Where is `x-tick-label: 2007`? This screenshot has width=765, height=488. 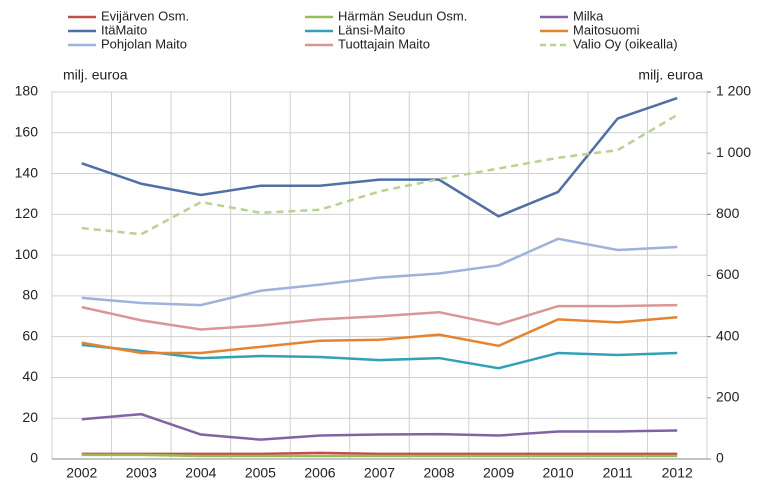 x-tick-label: 2007 is located at coordinates (379, 473).